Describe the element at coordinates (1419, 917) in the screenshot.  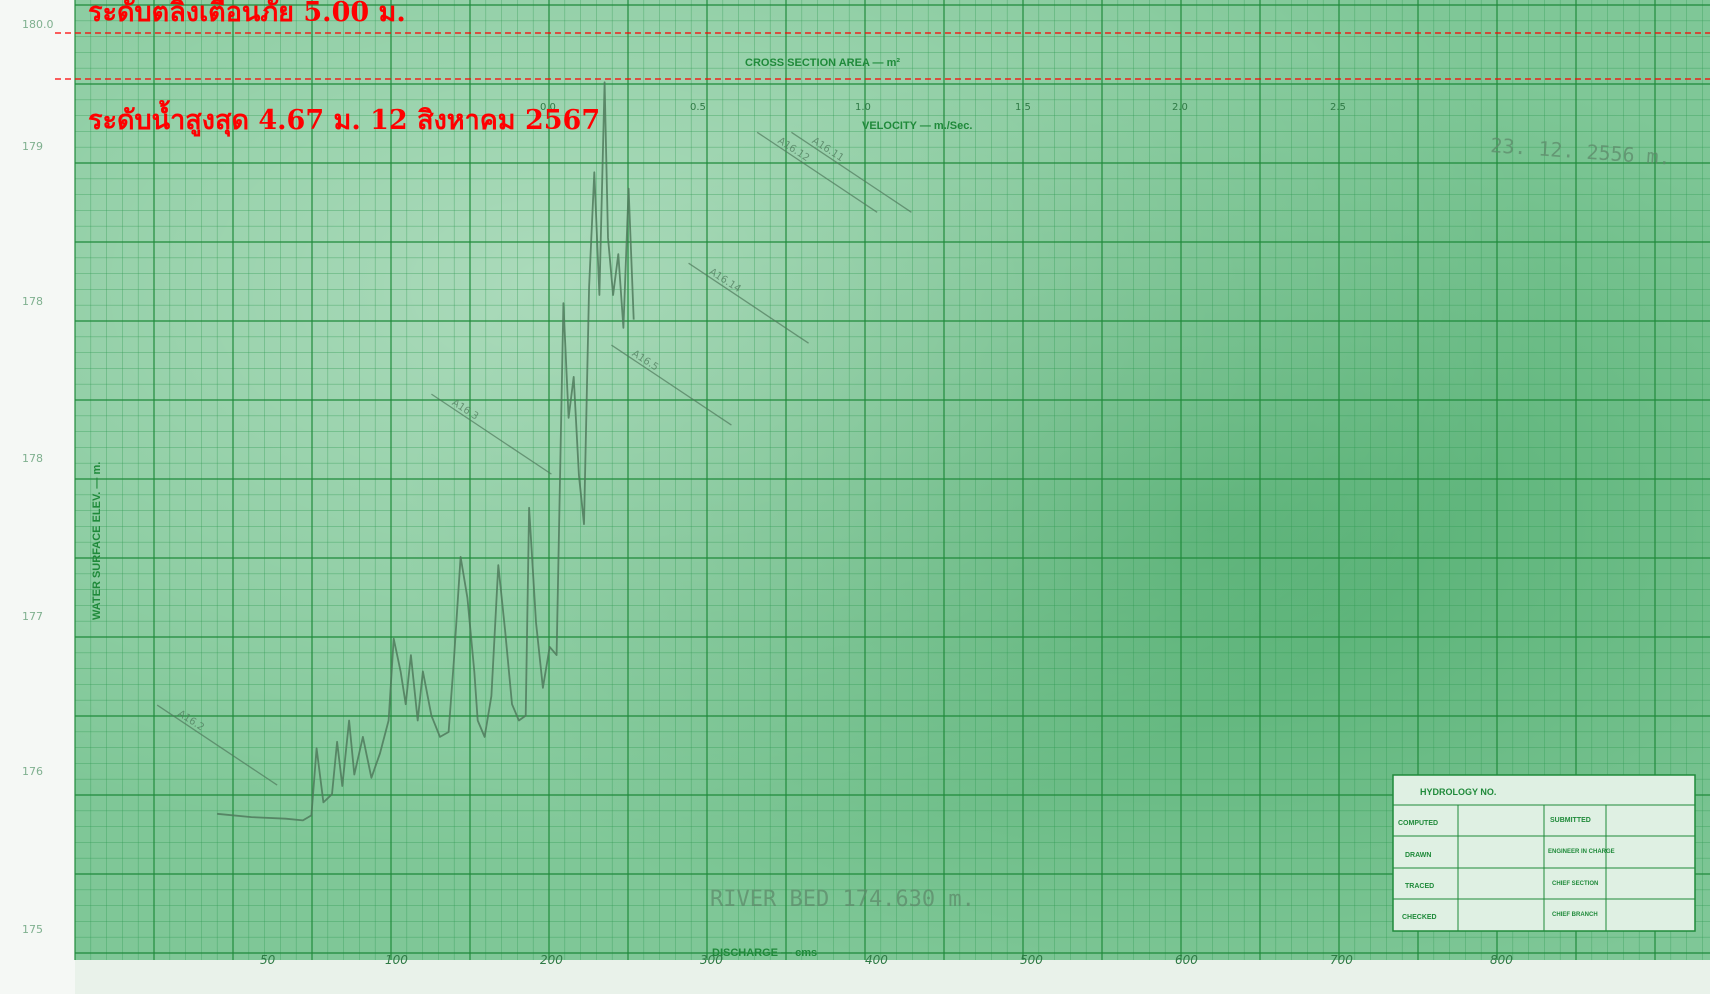
I see `title-block-row-left: CHECKED` at that location.